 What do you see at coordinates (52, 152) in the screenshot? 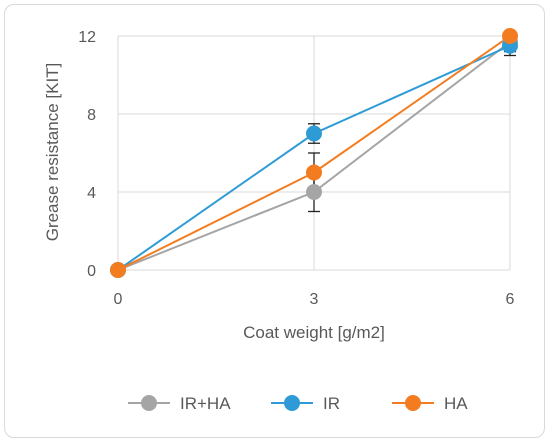
I see `y-axis-title: Grease resistance [KIT]` at bounding box center [52, 152].